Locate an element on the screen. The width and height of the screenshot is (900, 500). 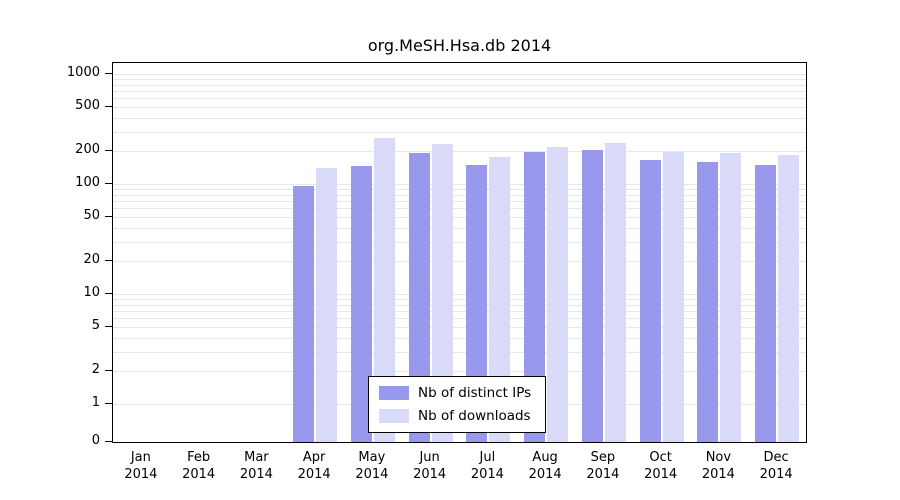
bar-distinct-ips-nov is located at coordinates (708, 301).